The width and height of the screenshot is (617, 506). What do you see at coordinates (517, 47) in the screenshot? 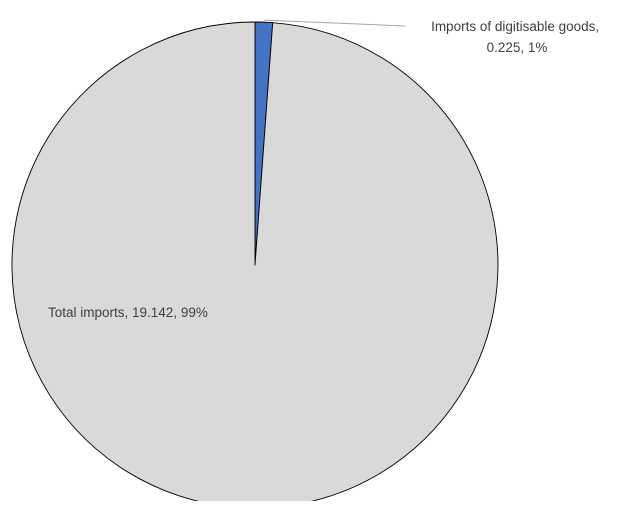
I see `data-label-digitisable-goods-line2: 0.225, 1%` at bounding box center [517, 47].